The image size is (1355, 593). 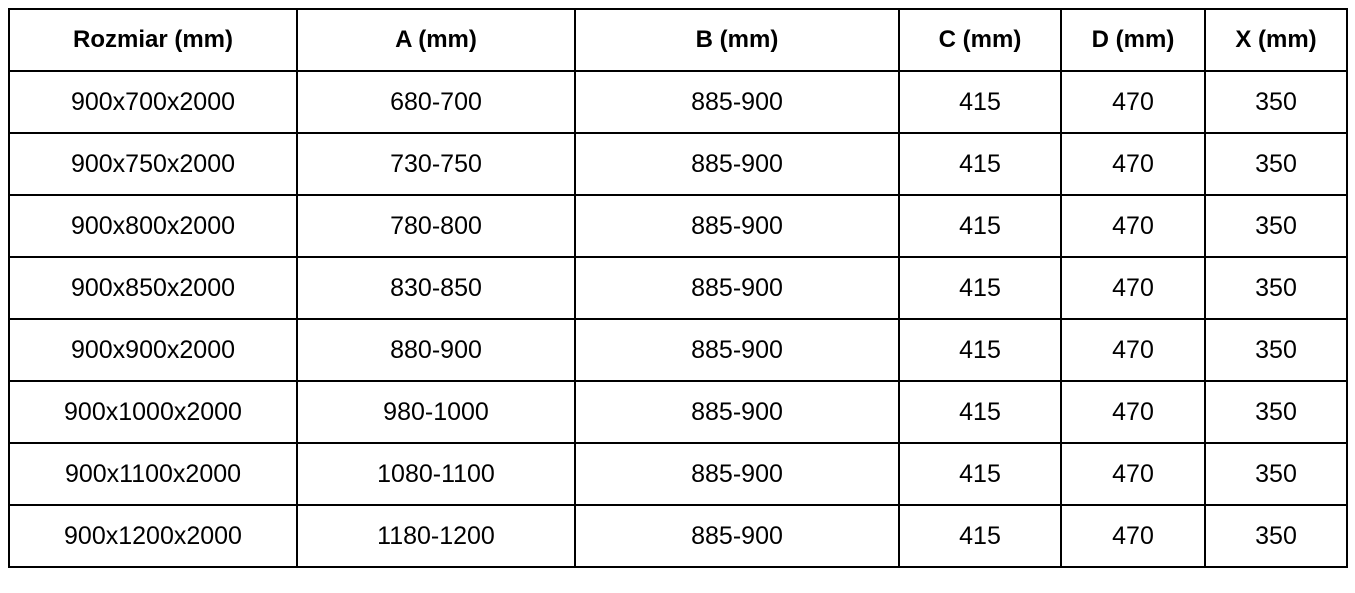 I want to click on table-row: 900x800x2000 780-800 885-900 415 470 350, so click(x=678, y=226).